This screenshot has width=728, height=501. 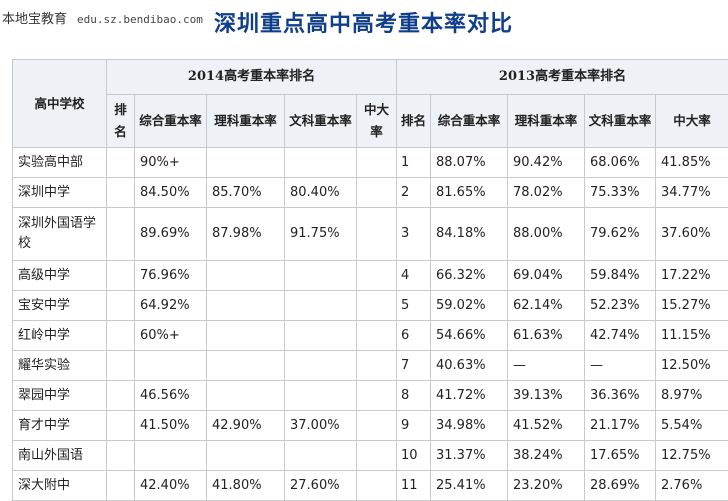 I want to click on site-name: 本地宝教育, so click(x=34, y=19).